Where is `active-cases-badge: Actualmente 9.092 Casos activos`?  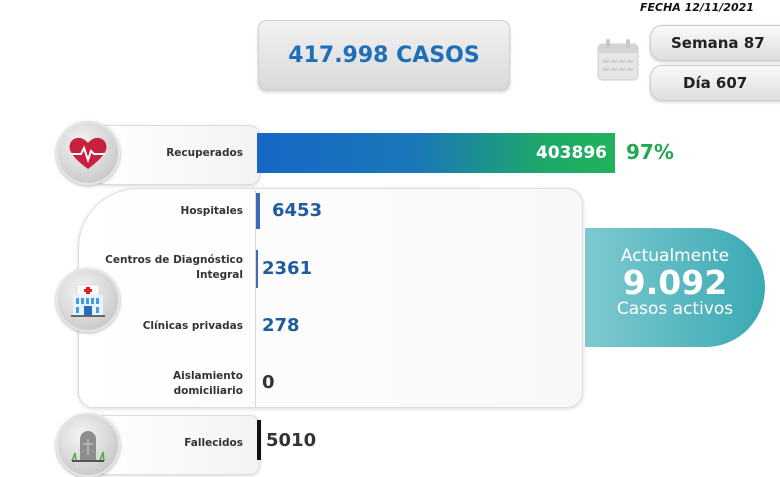
active-cases-badge: Actualmente 9.092 Casos activos is located at coordinates (675, 287).